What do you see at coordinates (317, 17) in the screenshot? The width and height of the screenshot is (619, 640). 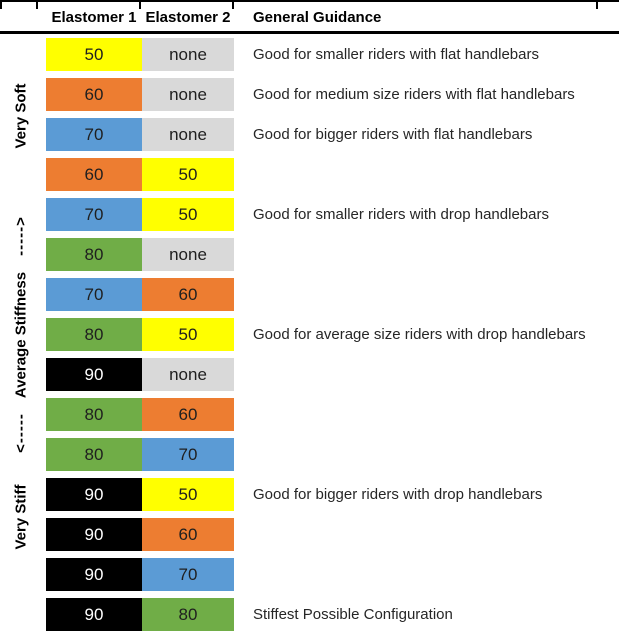 I see `header-general-guidance: General Guidance` at bounding box center [317, 17].